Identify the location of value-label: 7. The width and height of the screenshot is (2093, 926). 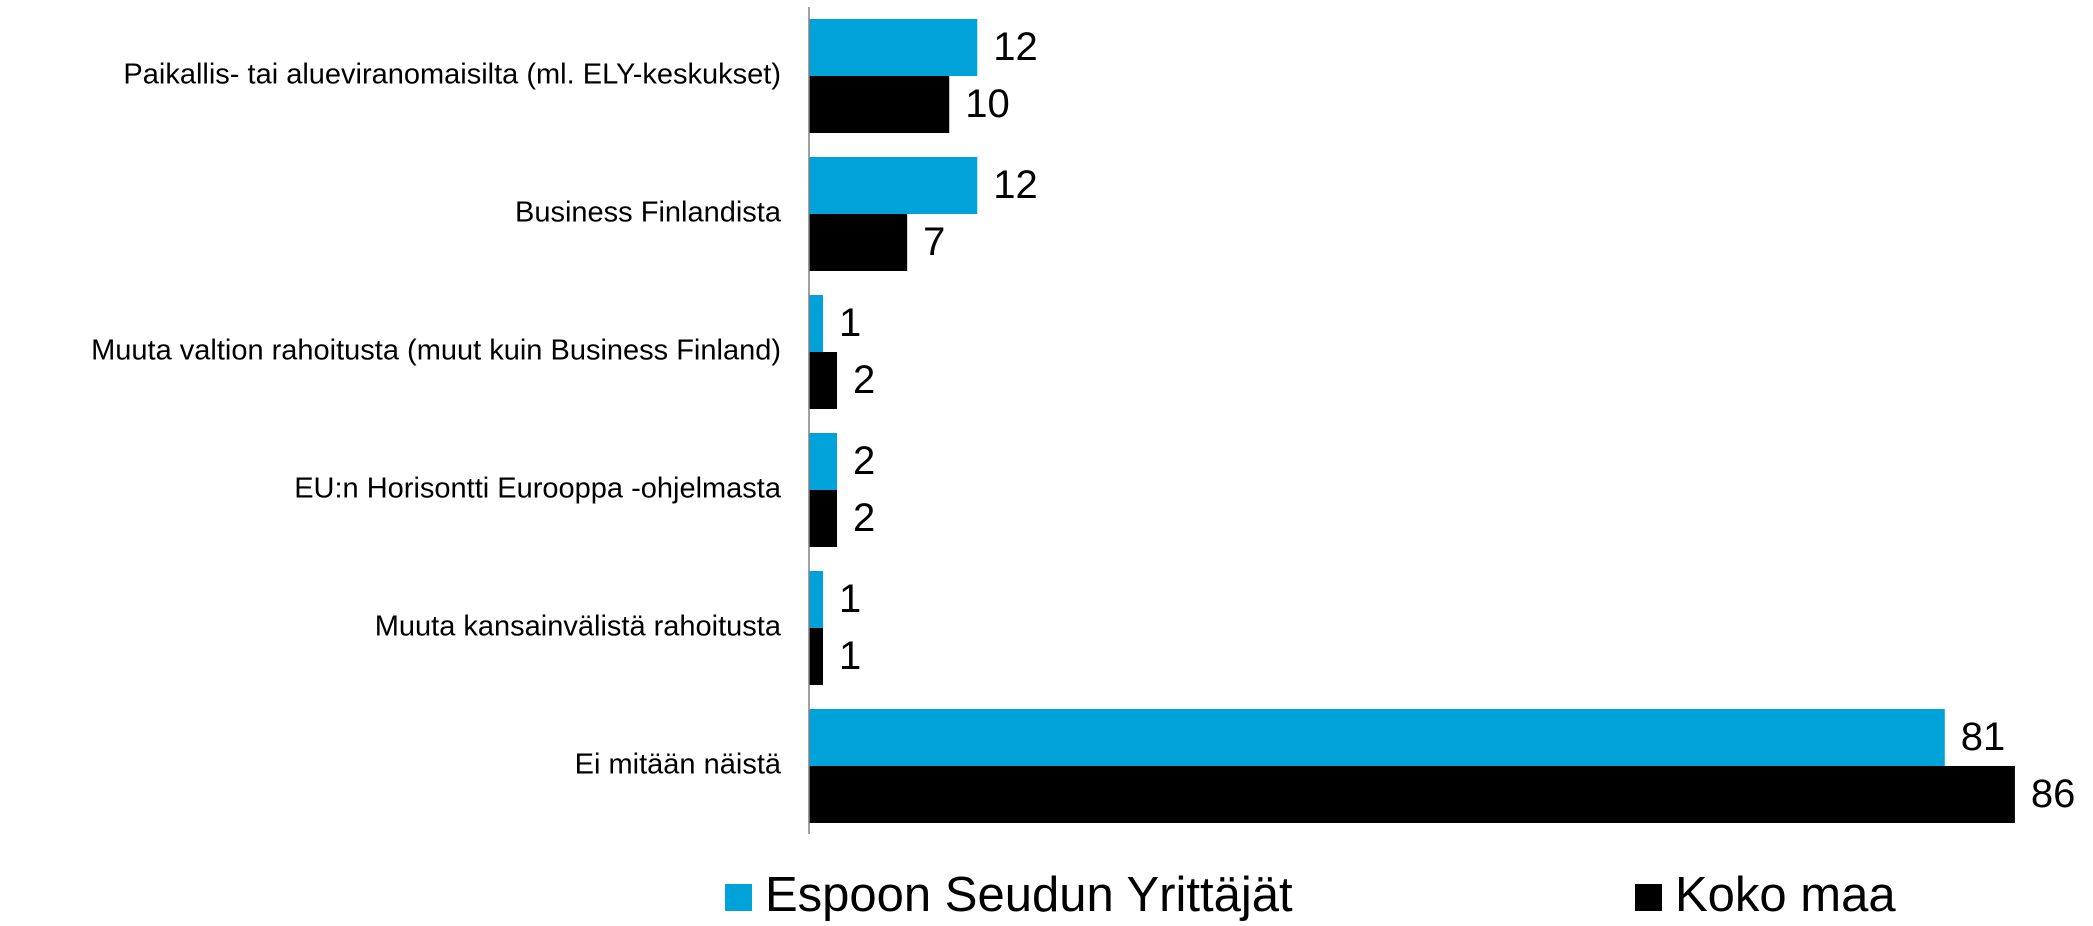
(934, 242).